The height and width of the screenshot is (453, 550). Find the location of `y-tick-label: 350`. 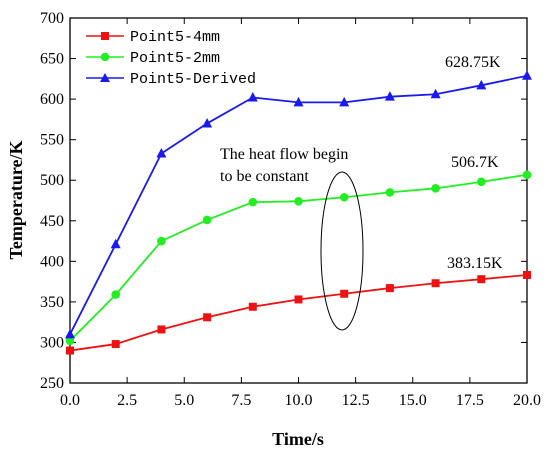

y-tick-label: 350 is located at coordinates (52, 302).